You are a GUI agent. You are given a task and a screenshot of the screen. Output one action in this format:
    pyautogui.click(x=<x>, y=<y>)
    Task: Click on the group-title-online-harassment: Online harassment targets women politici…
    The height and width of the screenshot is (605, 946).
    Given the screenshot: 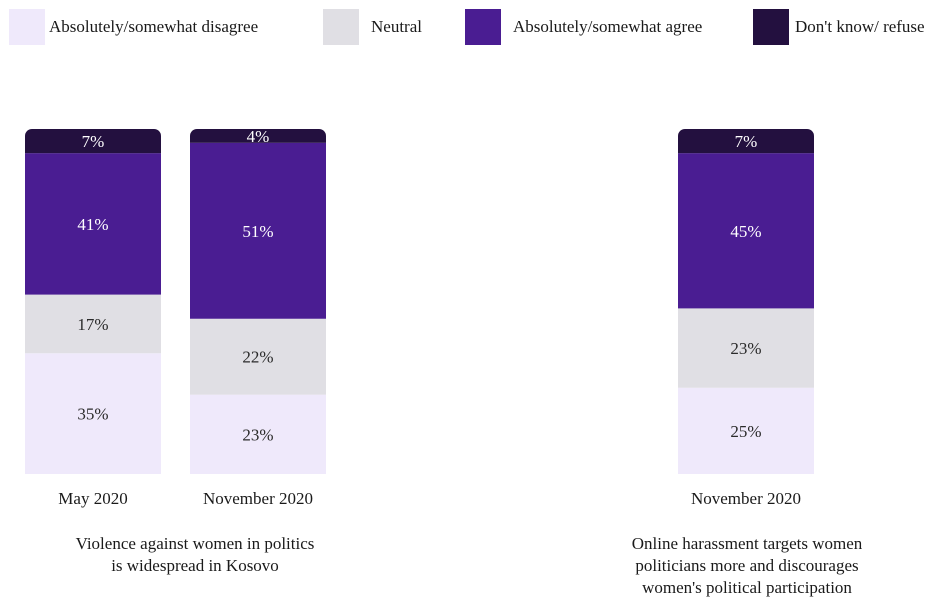 What is the action you would take?
    pyautogui.click(x=747, y=566)
    